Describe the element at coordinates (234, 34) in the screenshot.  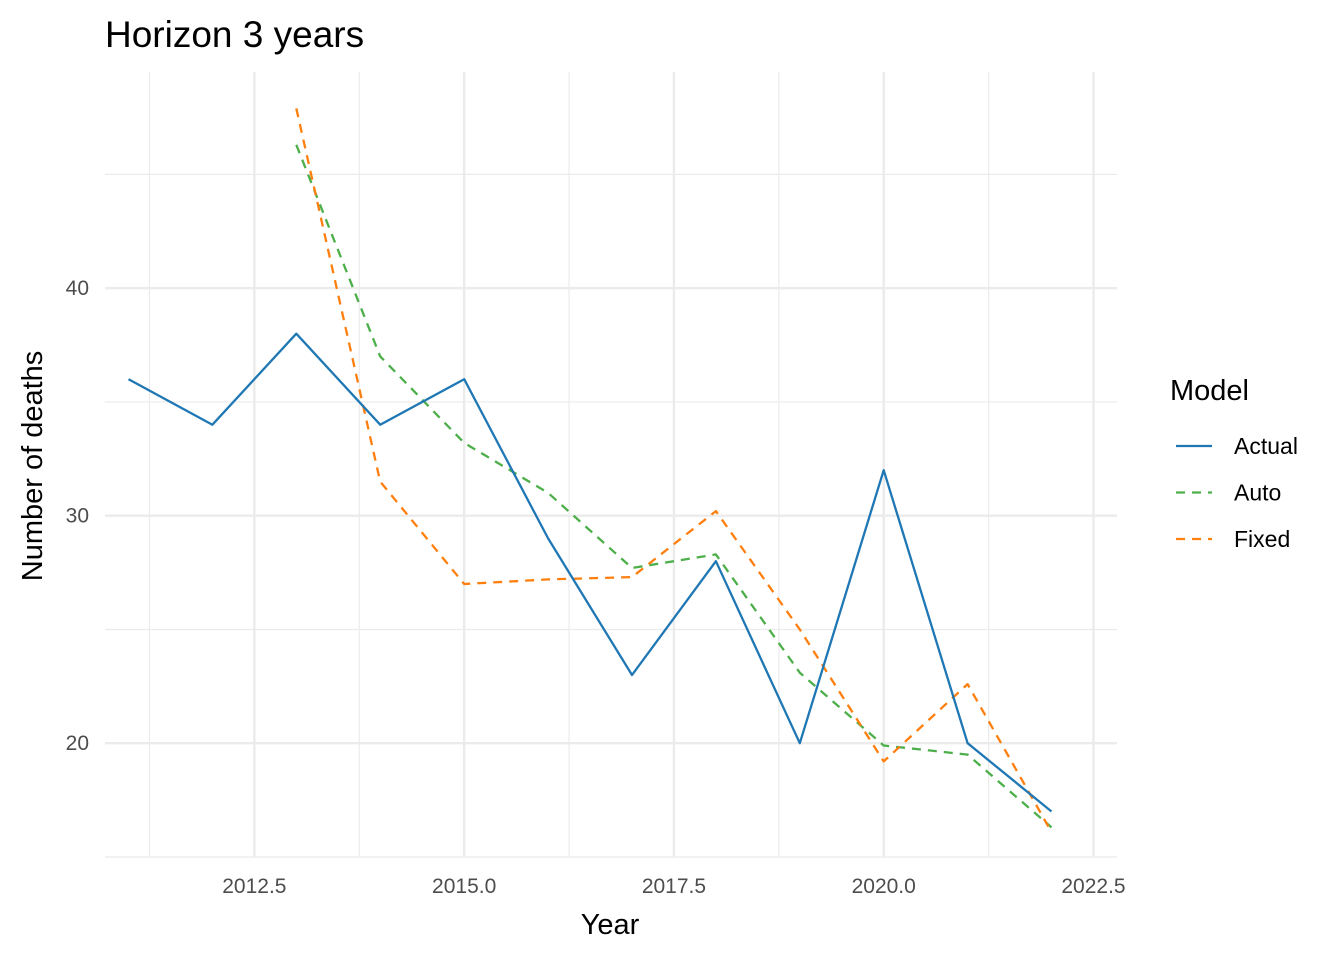
I see `chart-title: Horizon 3 years` at that location.